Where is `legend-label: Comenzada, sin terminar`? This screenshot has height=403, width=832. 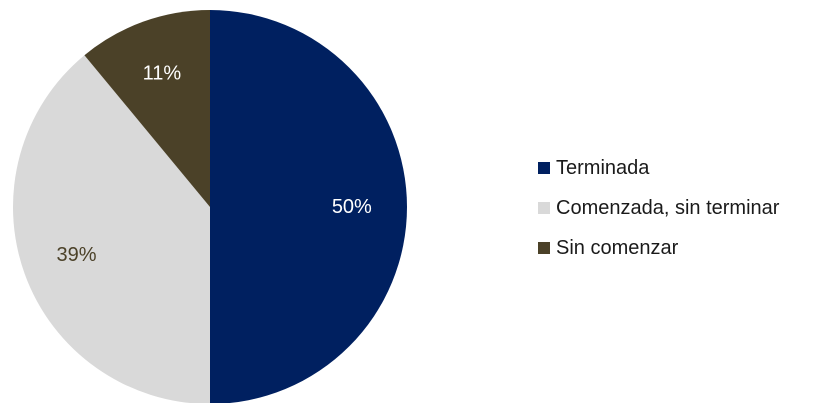 legend-label: Comenzada, sin terminar is located at coordinates (668, 207).